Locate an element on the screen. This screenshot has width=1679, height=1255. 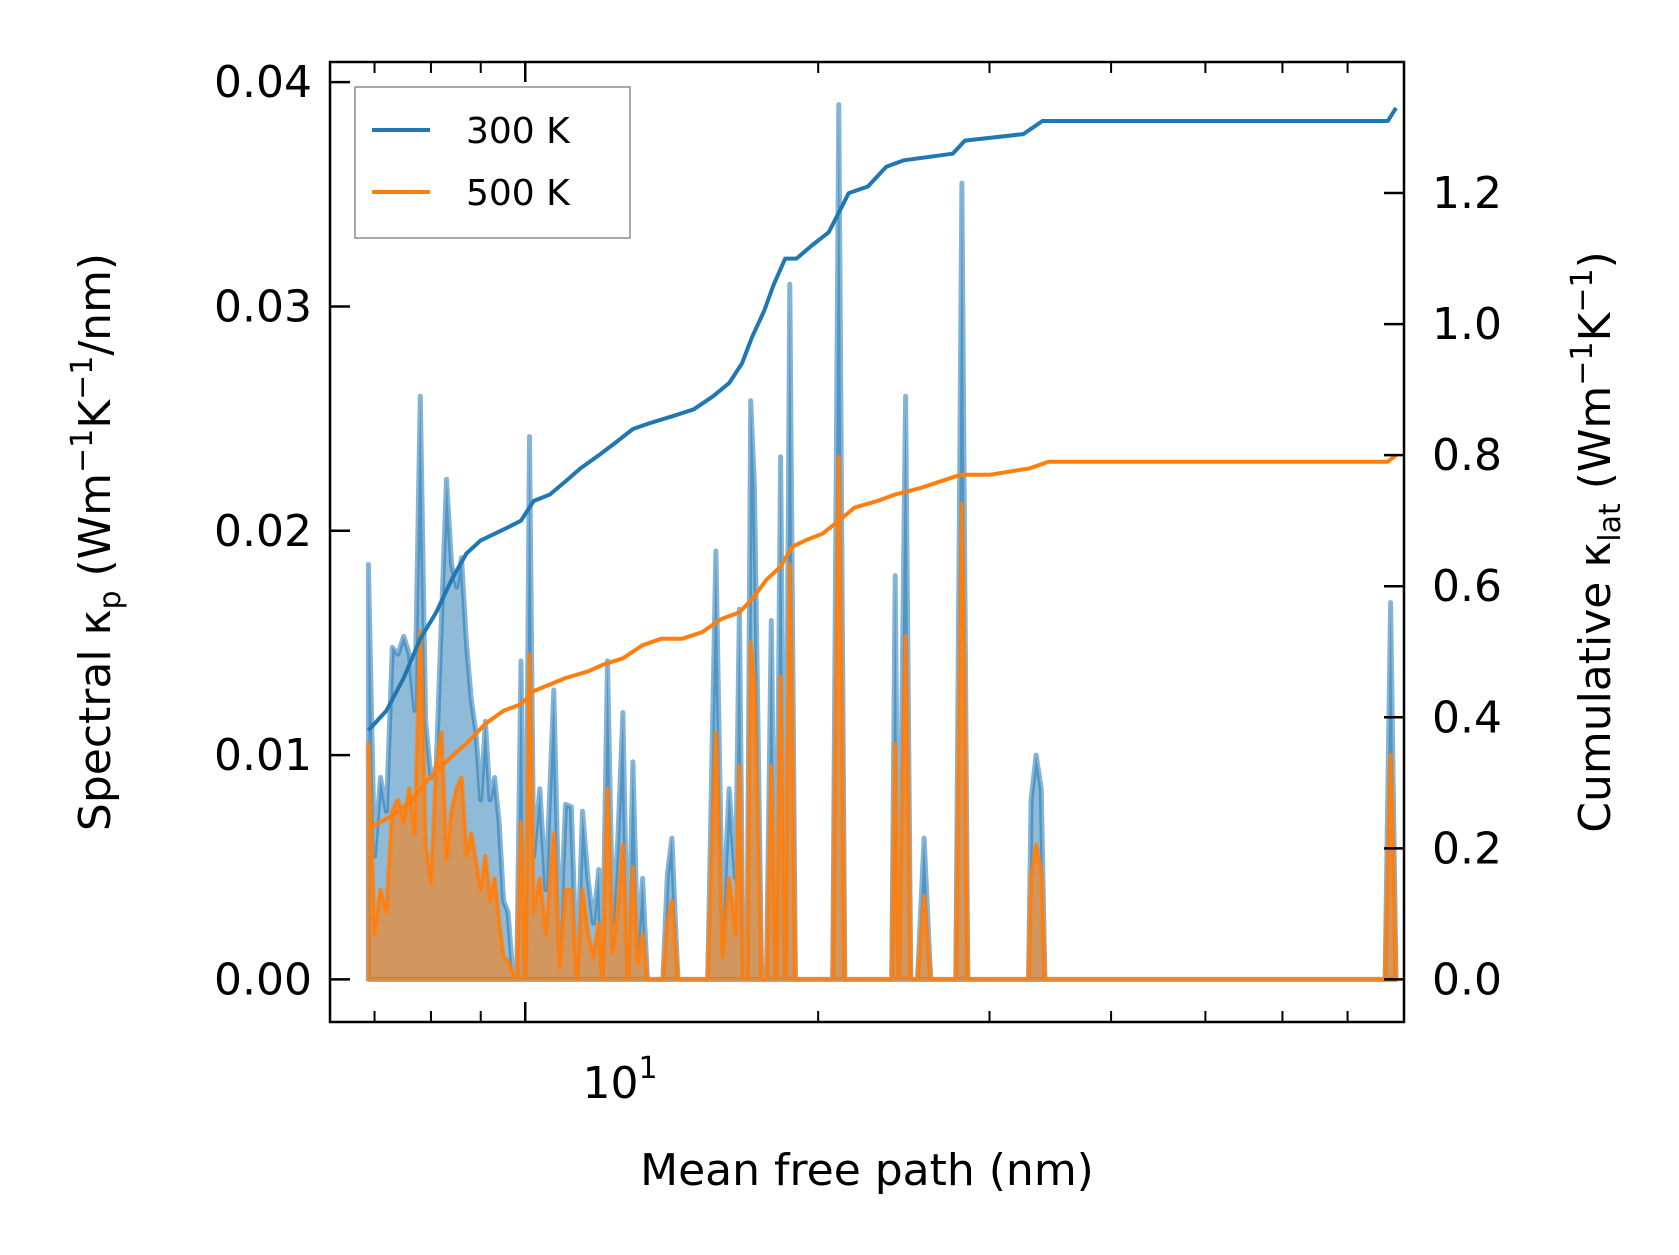
legend-label-500k: 500 K is located at coordinates (518, 193).